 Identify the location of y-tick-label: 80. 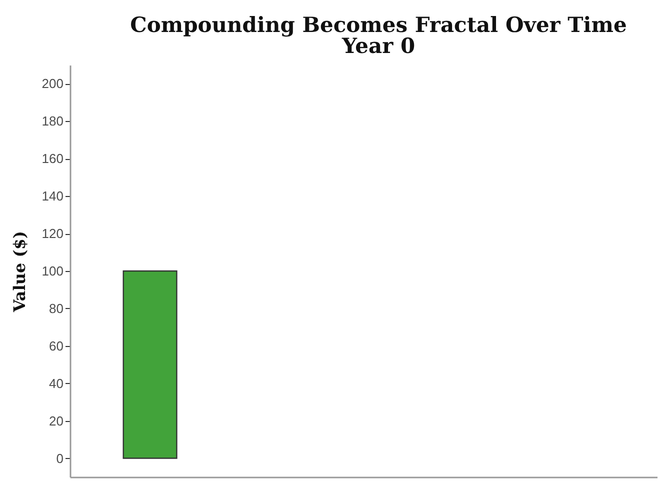
(56, 308).